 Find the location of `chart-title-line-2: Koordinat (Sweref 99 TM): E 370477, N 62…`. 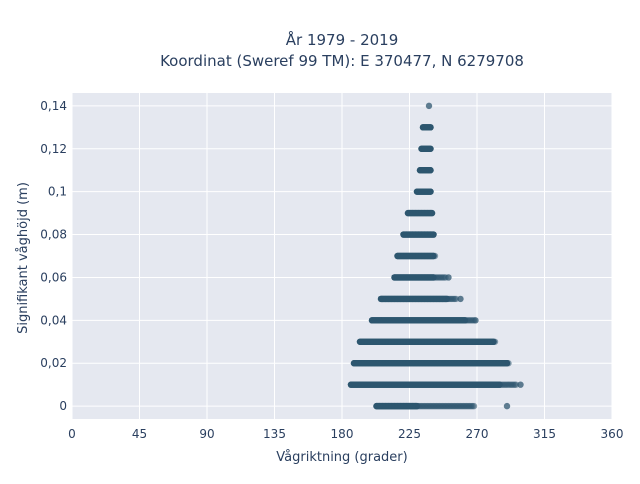

chart-title-line-2: Koordinat (Sweref 99 TM): E 370477, N 62… is located at coordinates (342, 61).